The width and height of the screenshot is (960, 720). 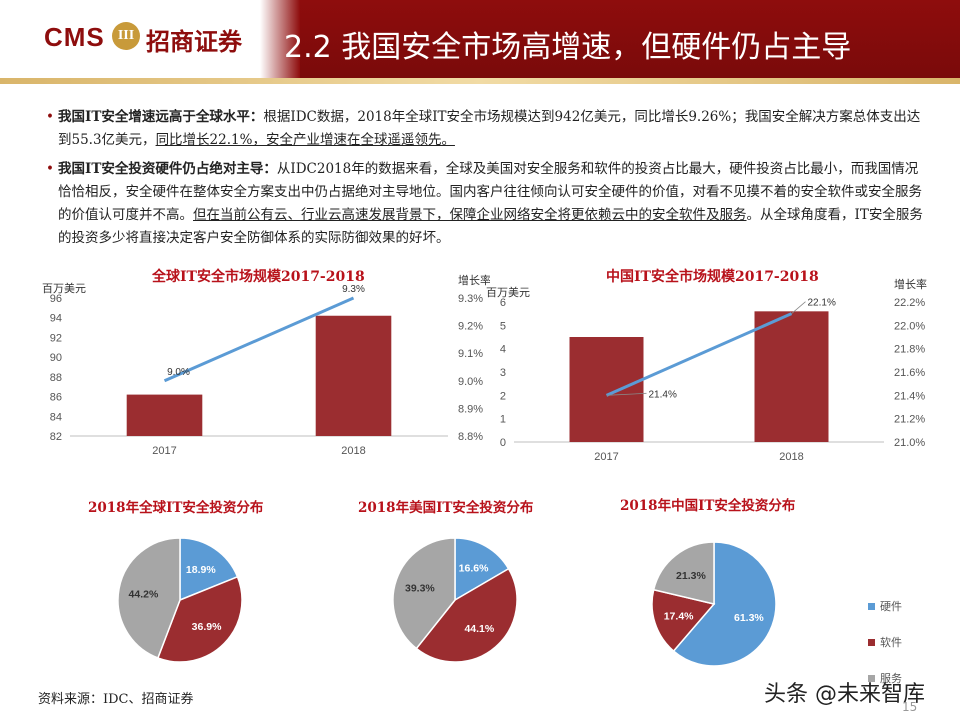 What do you see at coordinates (909, 443) in the screenshot?
I see `y2-tick-label: 21.0%` at bounding box center [909, 443].